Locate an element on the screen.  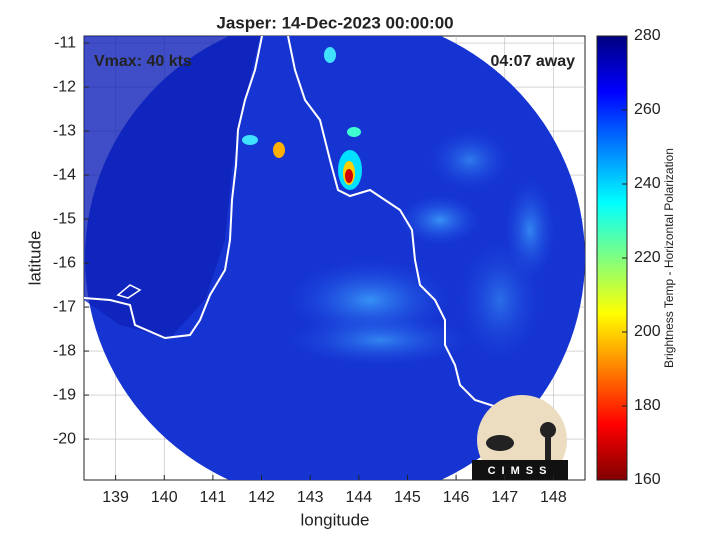
colorbar-tick-label: 220 is located at coordinates (647, 257).